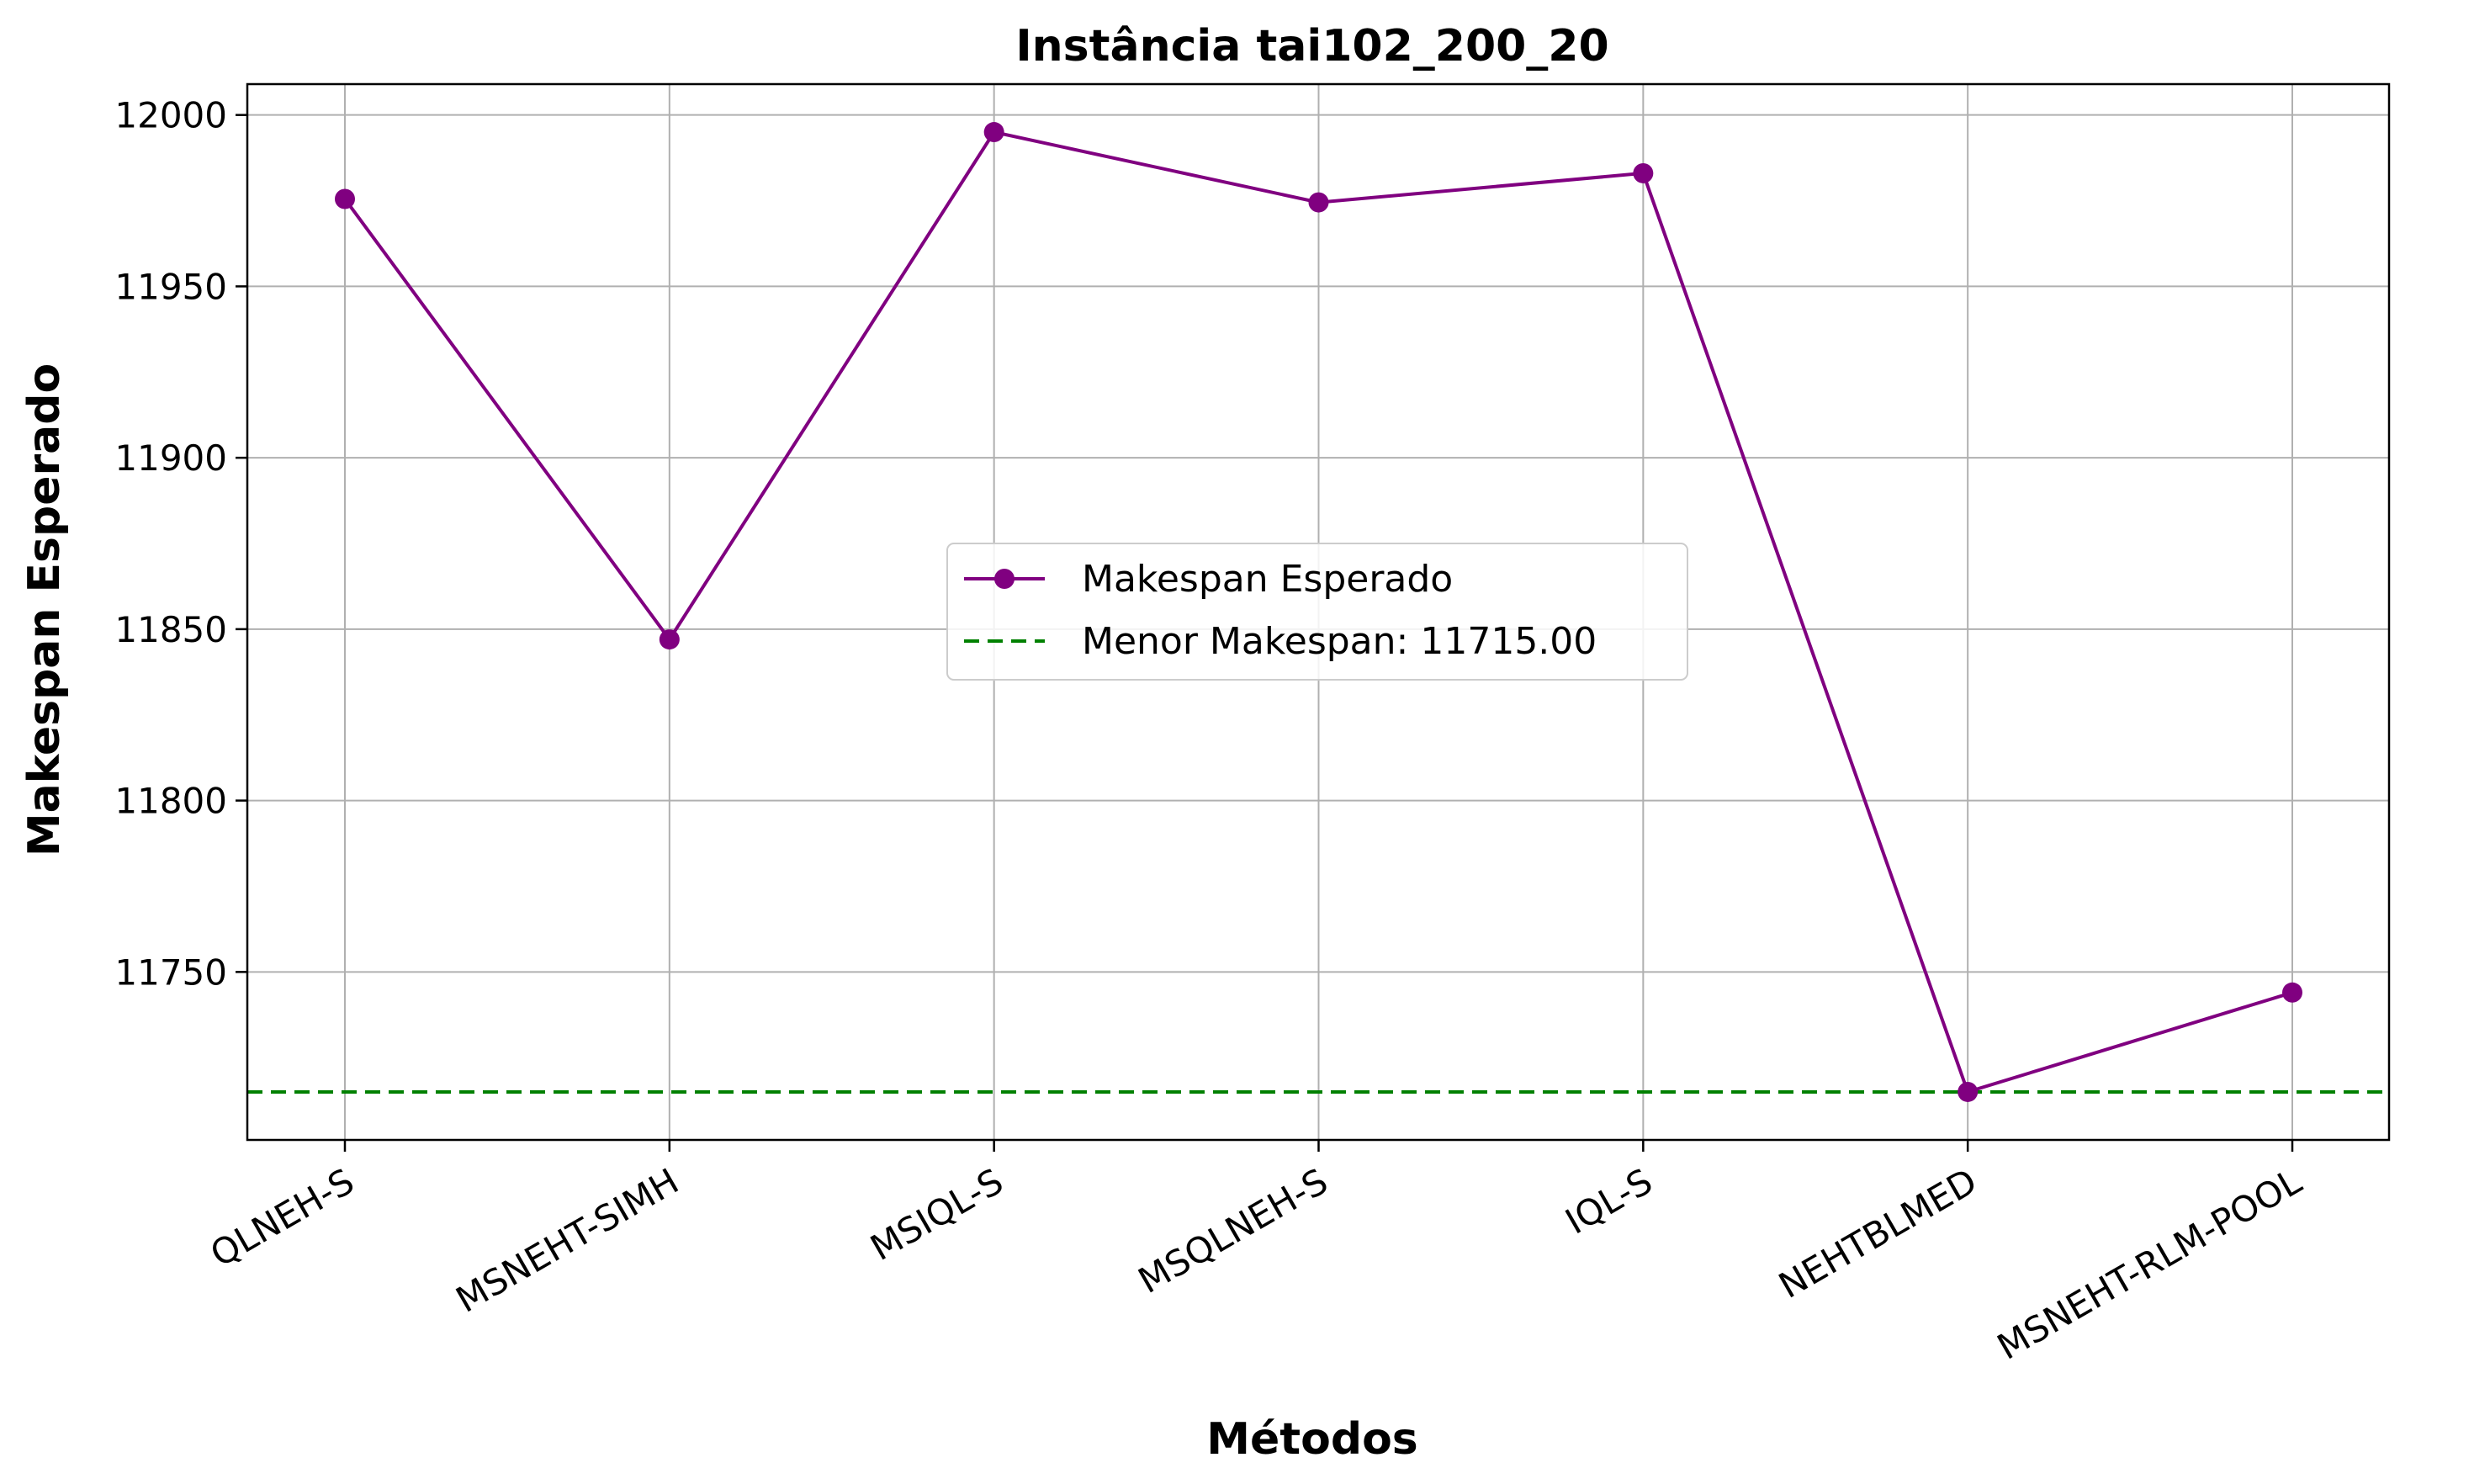 This screenshot has width=2490, height=1484. What do you see at coordinates (170, 115) in the screenshot?
I see `y-tick-label: 12000` at bounding box center [170, 115].